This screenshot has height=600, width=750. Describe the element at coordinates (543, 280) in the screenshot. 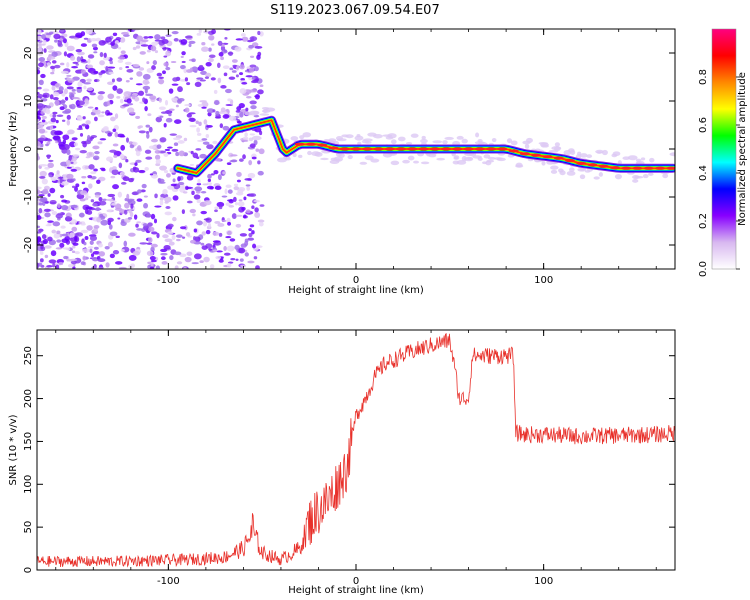

I see `spectrogram-x-tick-label: 100` at that location.